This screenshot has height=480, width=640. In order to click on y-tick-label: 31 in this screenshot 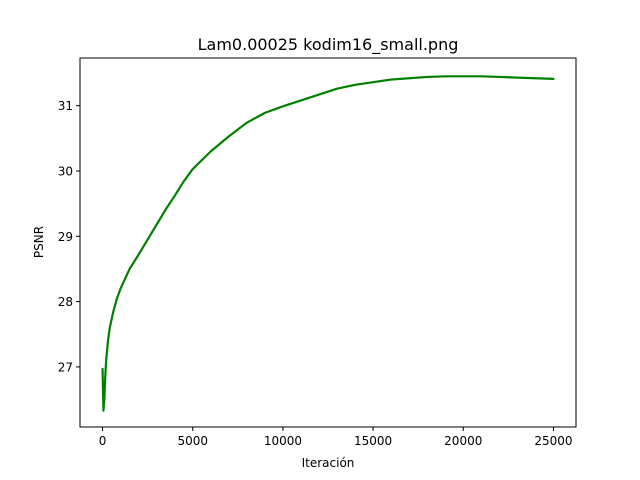, I will do `click(65, 106)`.